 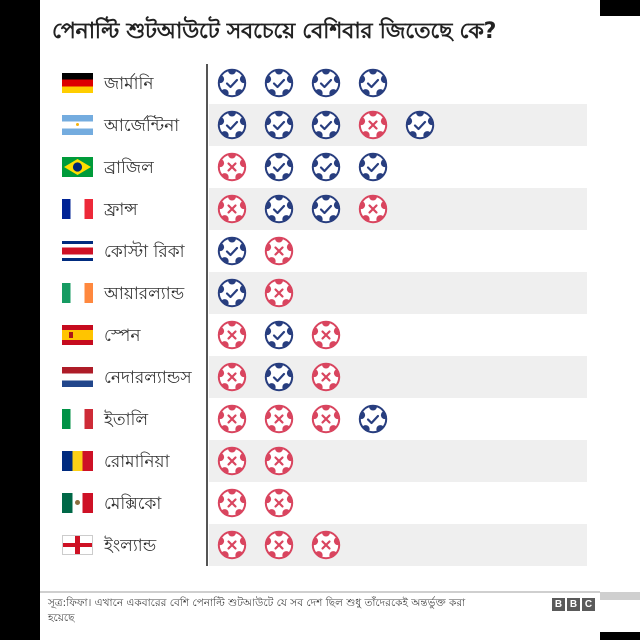 What do you see at coordinates (77, 167) in the screenshot?
I see `brazil-flag-icon` at bounding box center [77, 167].